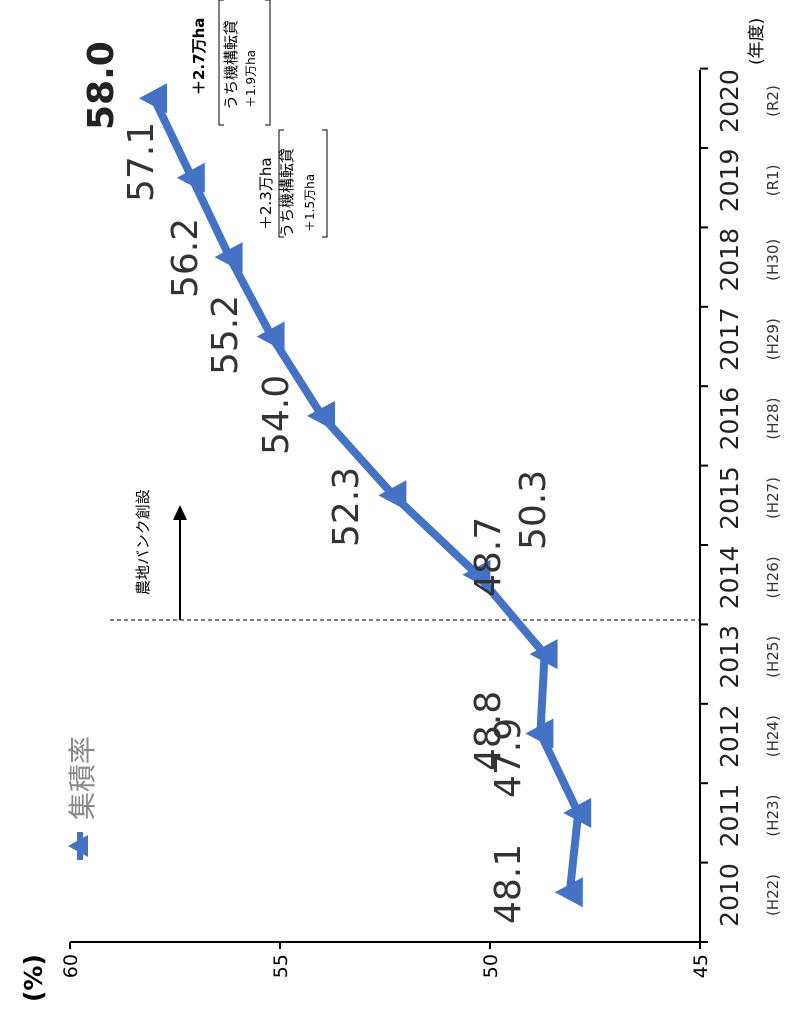 The width and height of the screenshot is (793, 1010). I want to click on marker-2016, so click(321, 415).